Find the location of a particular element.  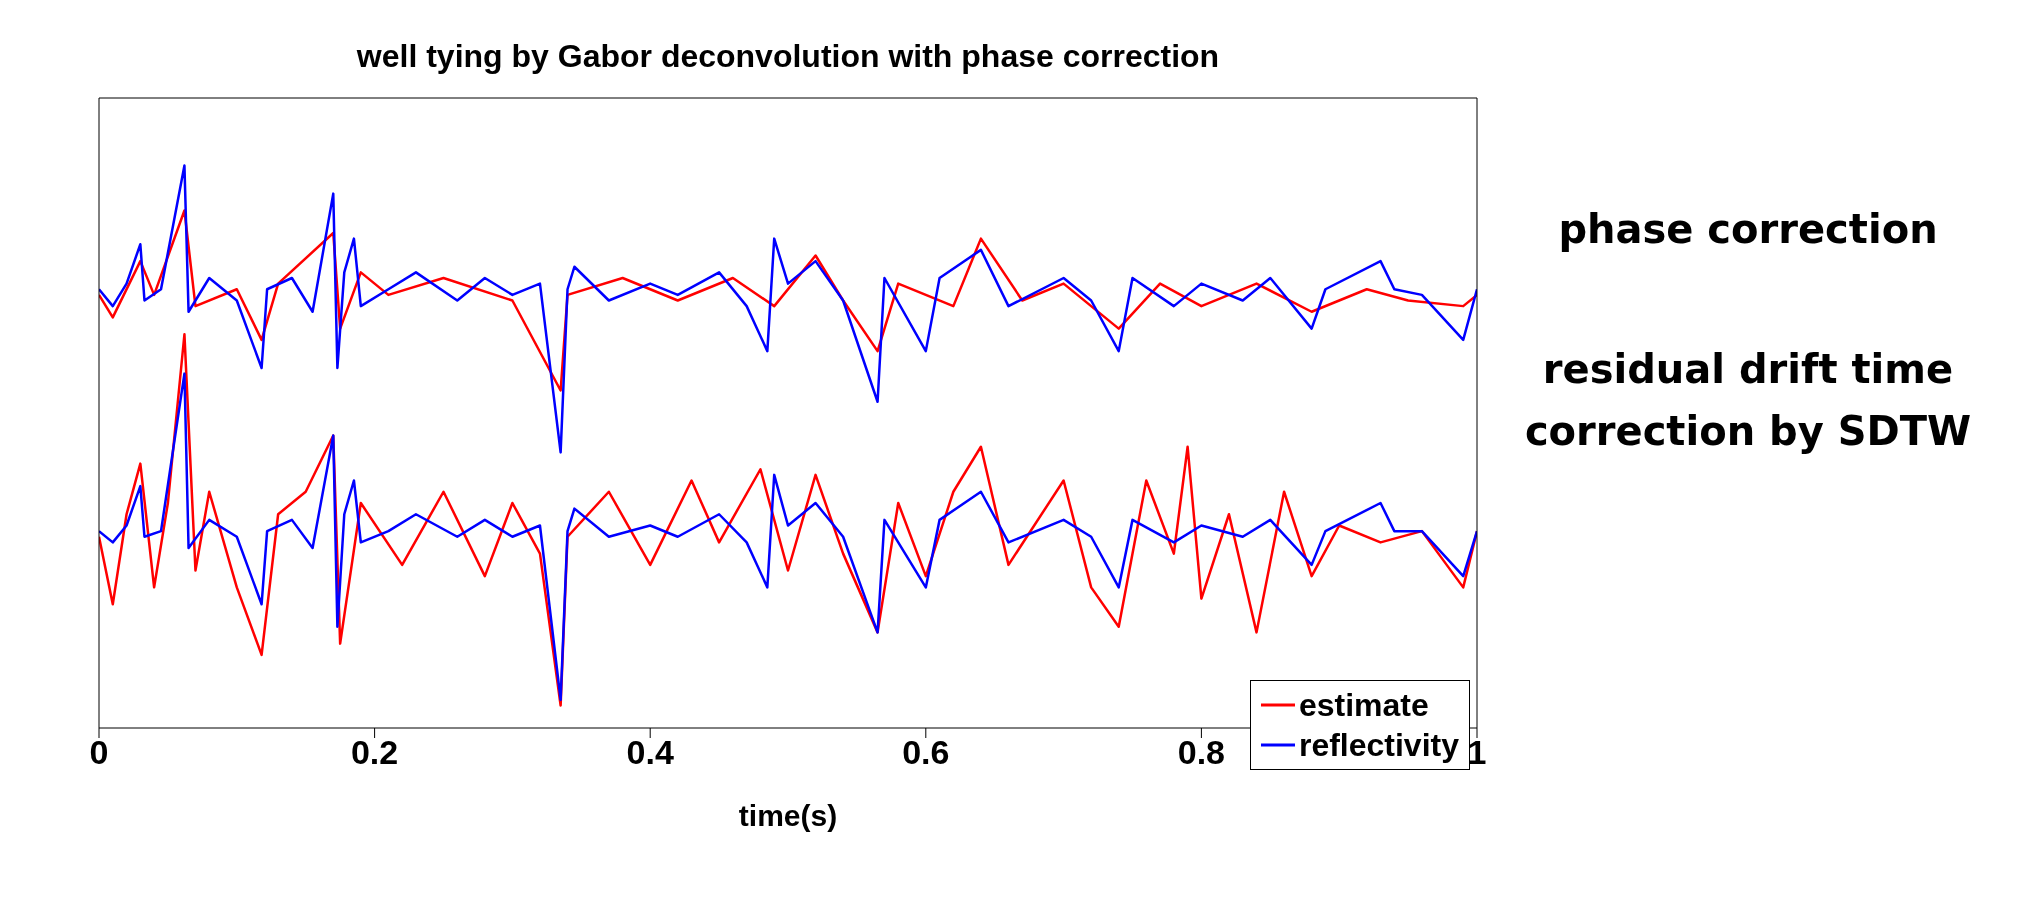

chart-title: well tying by Gabor deconvolution with phase correction is located at coordinates (788, 56).